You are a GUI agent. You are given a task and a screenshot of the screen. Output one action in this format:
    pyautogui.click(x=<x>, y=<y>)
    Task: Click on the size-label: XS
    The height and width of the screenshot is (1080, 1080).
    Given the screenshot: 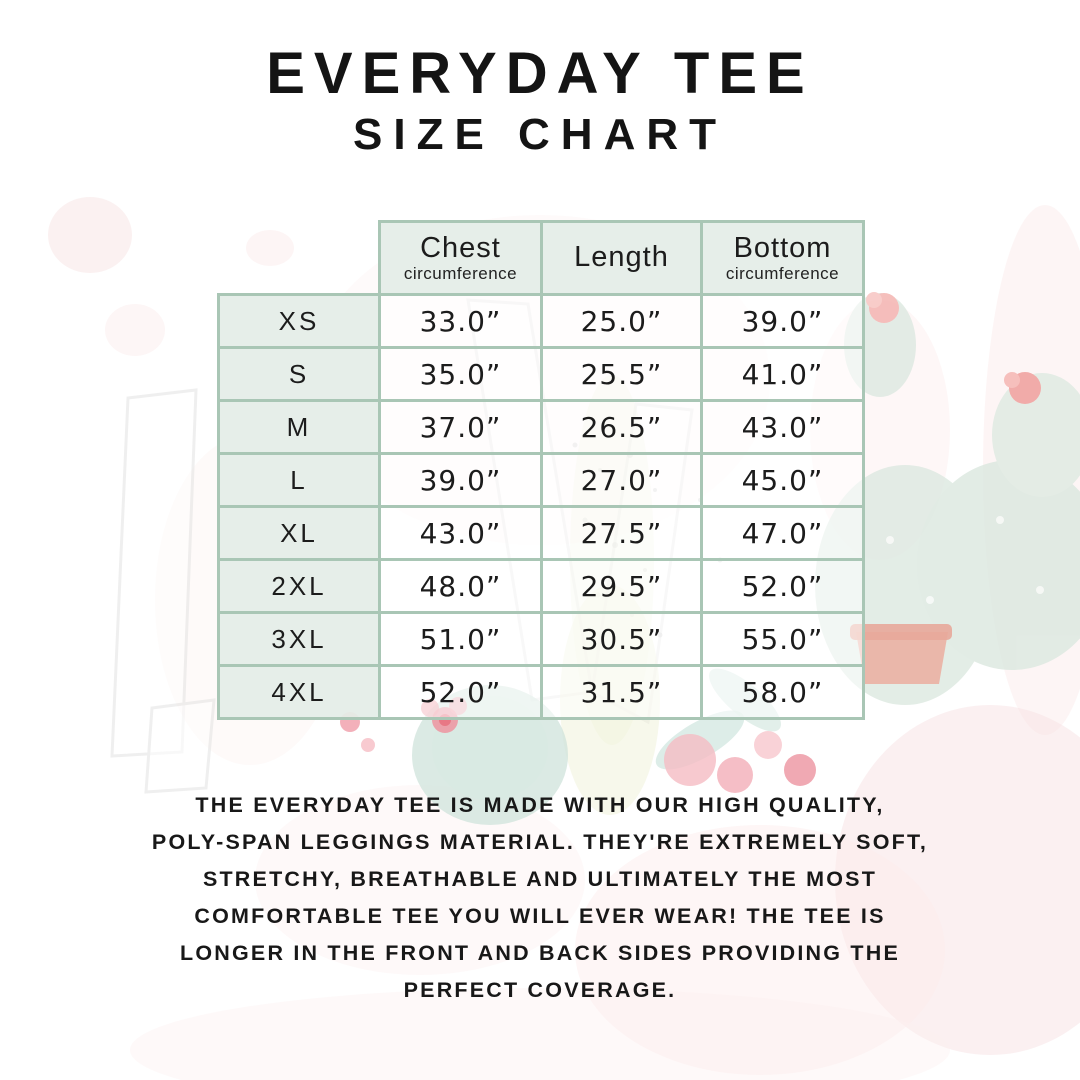 What is the action you would take?
    pyautogui.click(x=299, y=321)
    